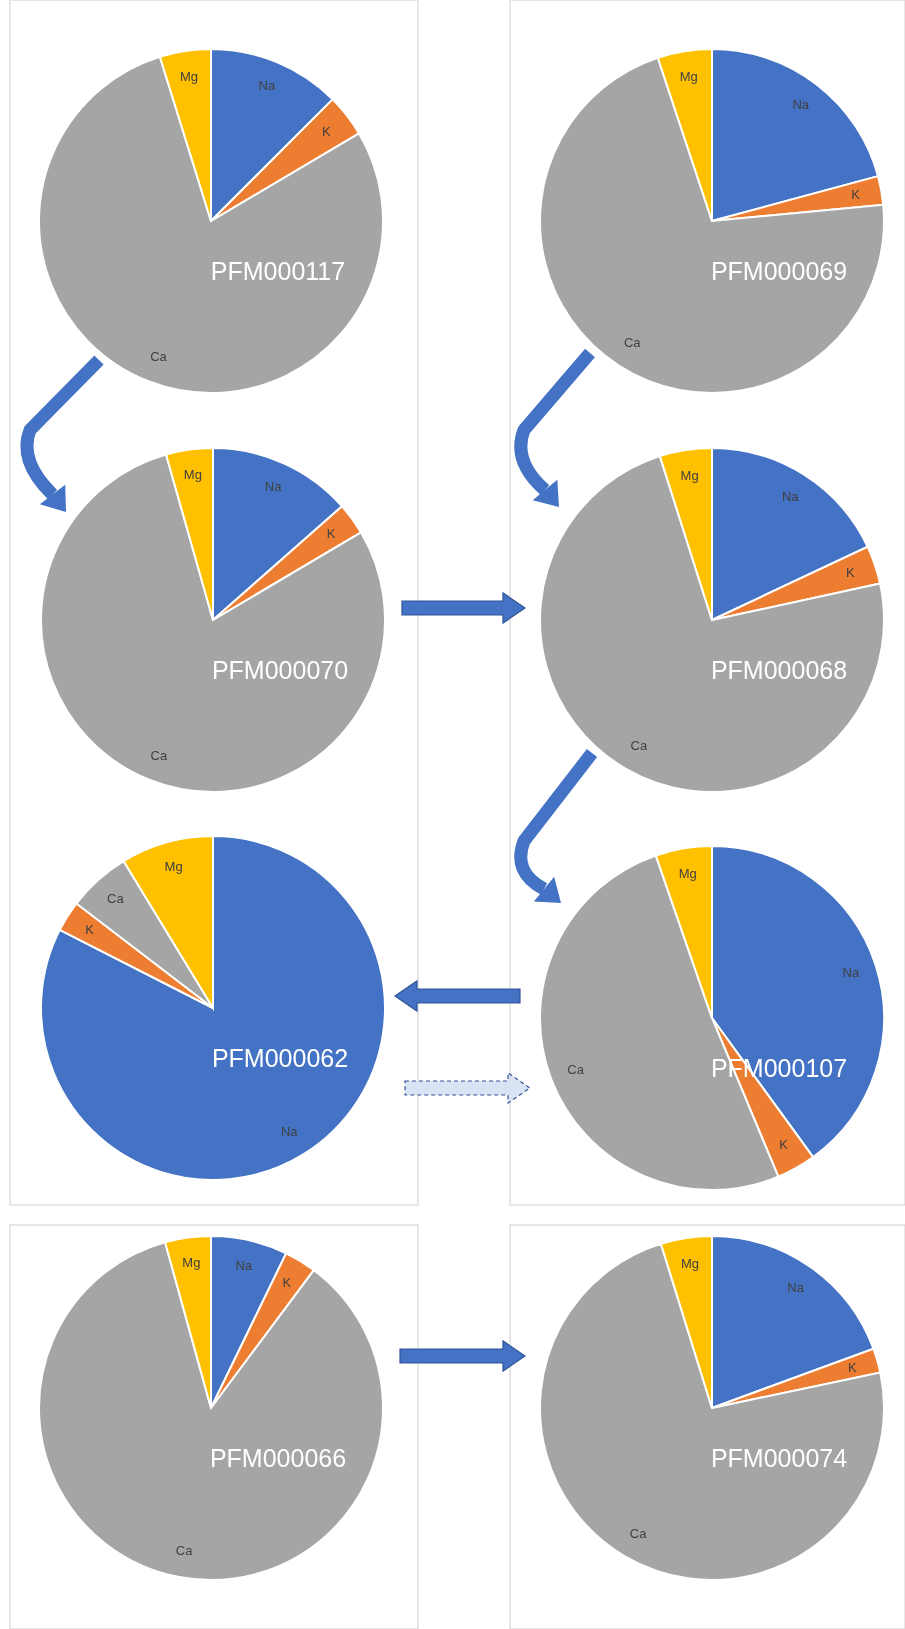 Image resolution: width=905 pixels, height=1629 pixels. What do you see at coordinates (779, 670) in the screenshot?
I see `text: PFM000068` at bounding box center [779, 670].